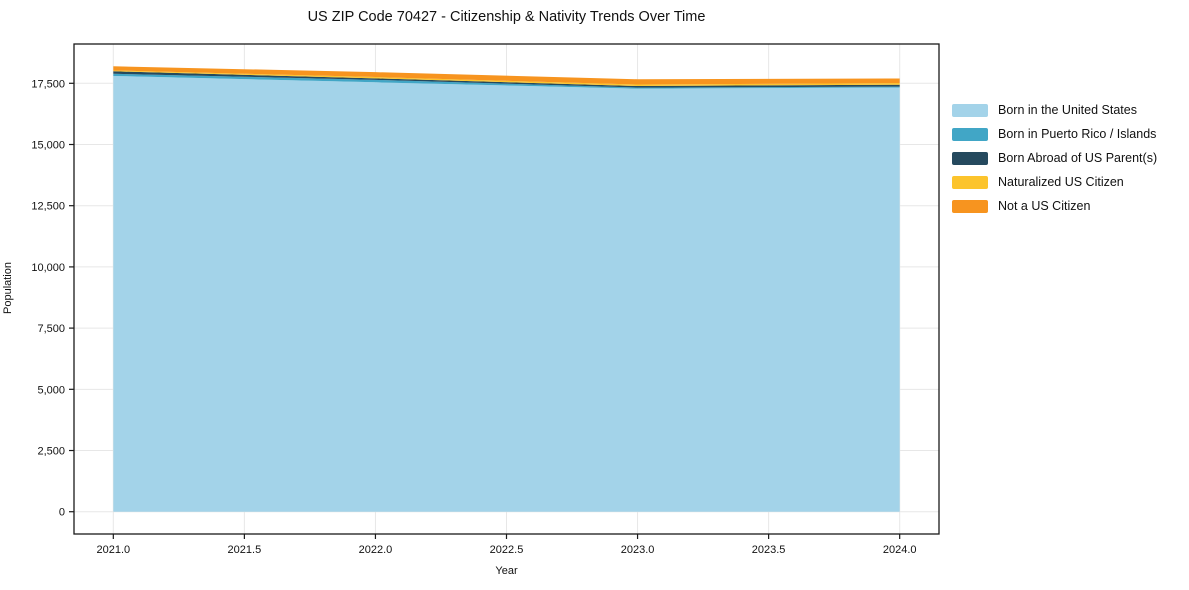 The height and width of the screenshot is (590, 1189). I want to click on svg-text: 5,000, so click(51, 390).